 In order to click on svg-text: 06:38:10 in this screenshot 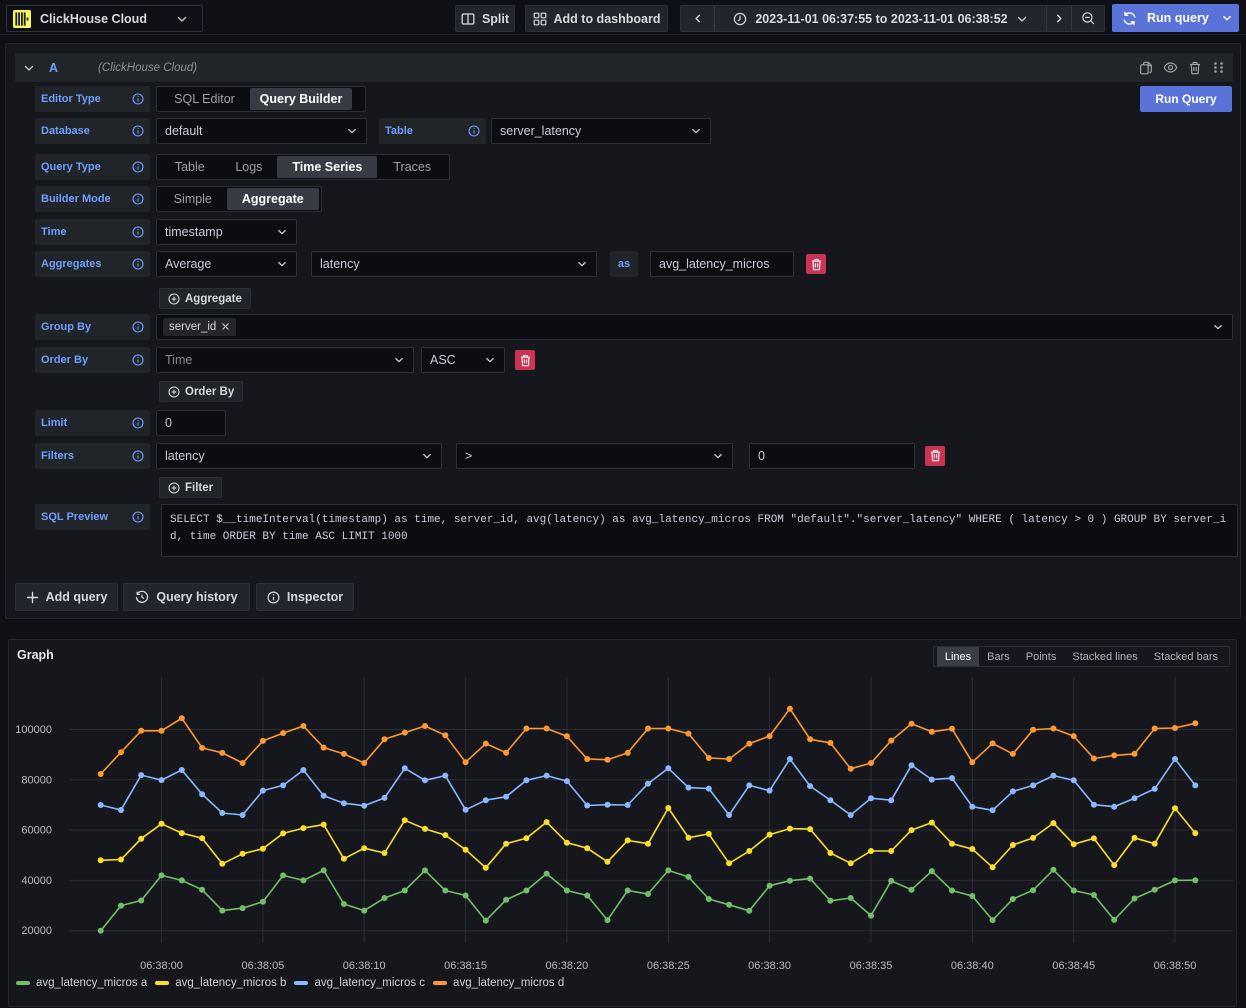, I will do `click(364, 966)`.